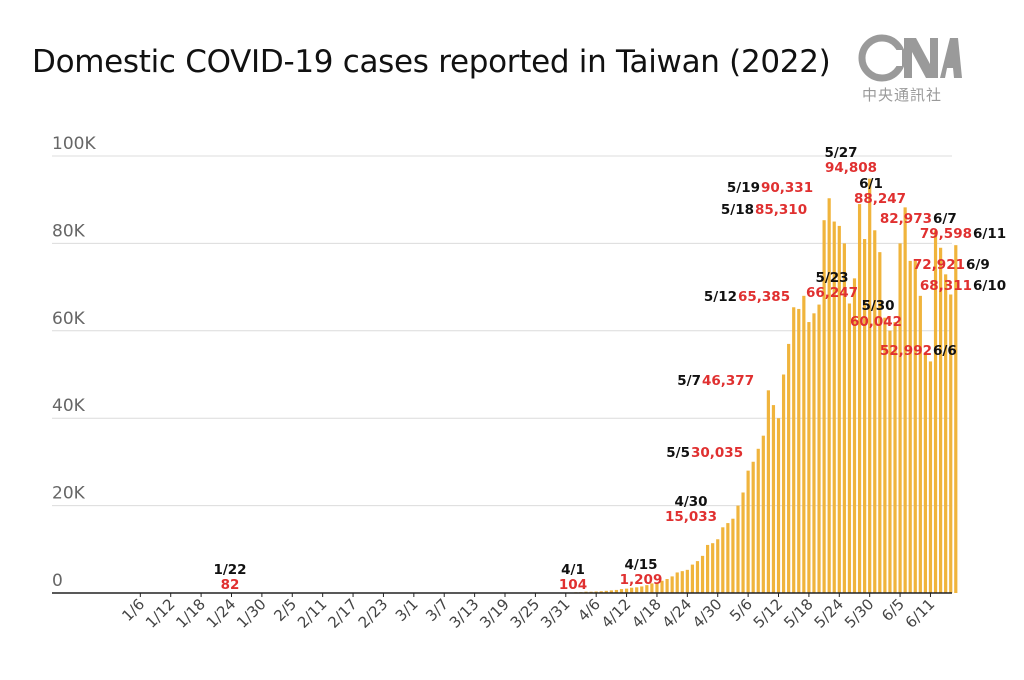 The width and height of the screenshot is (1024, 680). Describe the element at coordinates (616, 613) in the screenshot. I see `x-tick-label: 4/12` at that location.